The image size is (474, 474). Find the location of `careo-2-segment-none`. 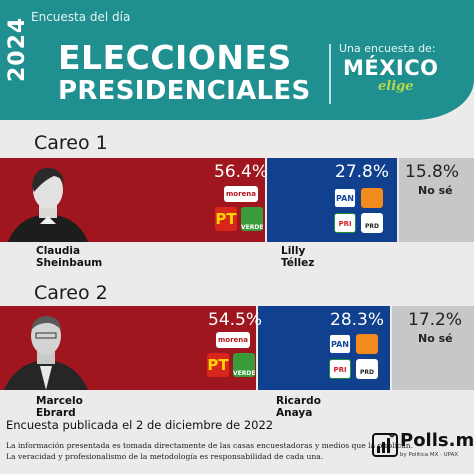

careo-2-segment-none is located at coordinates (433, 348).